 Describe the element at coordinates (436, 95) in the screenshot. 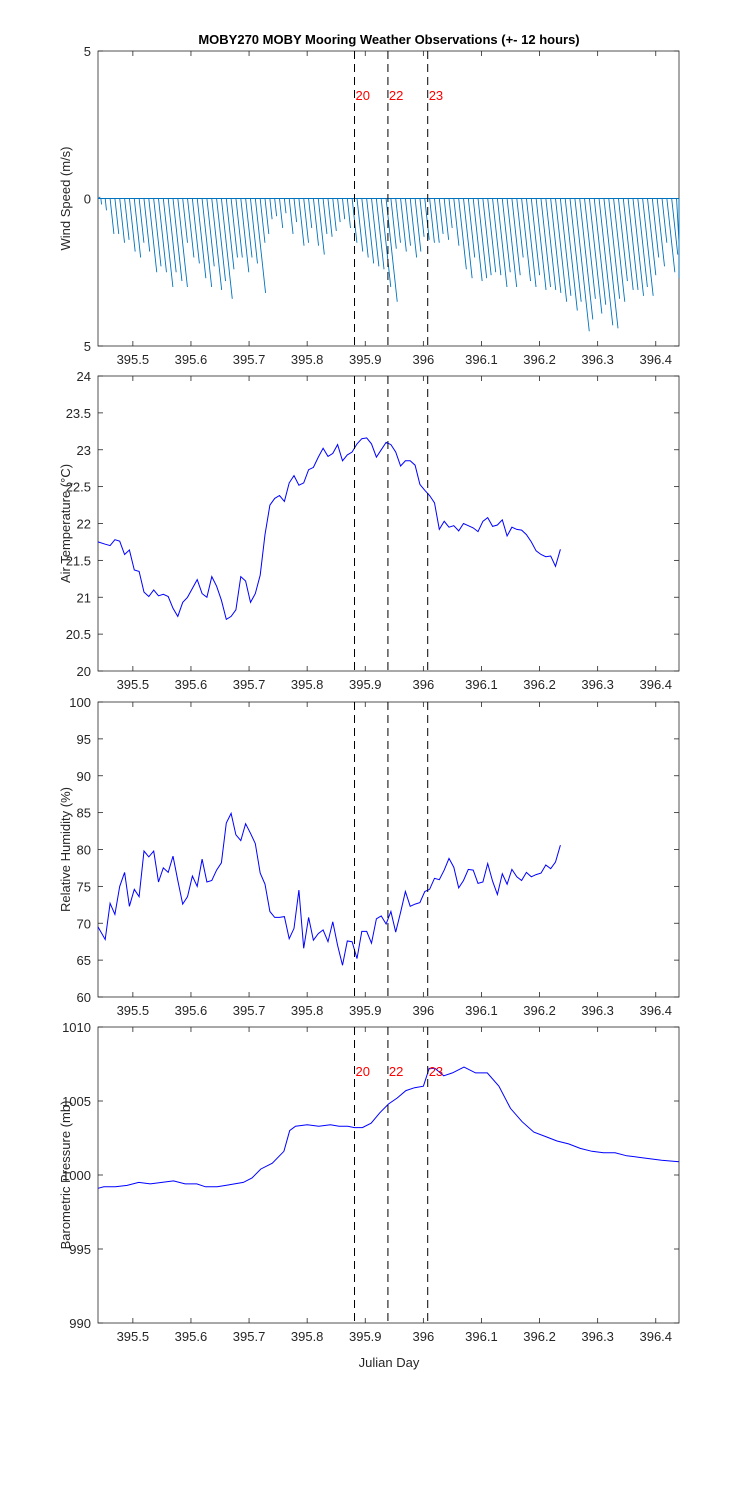

I see `event-label: 23` at that location.